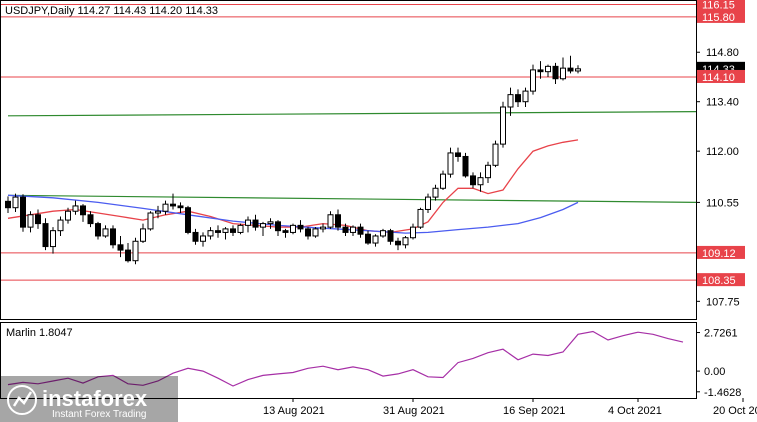 The image size is (757, 422). What do you see at coordinates (723, 302) in the screenshot?
I see `y-tick-label: 107.75` at bounding box center [723, 302].